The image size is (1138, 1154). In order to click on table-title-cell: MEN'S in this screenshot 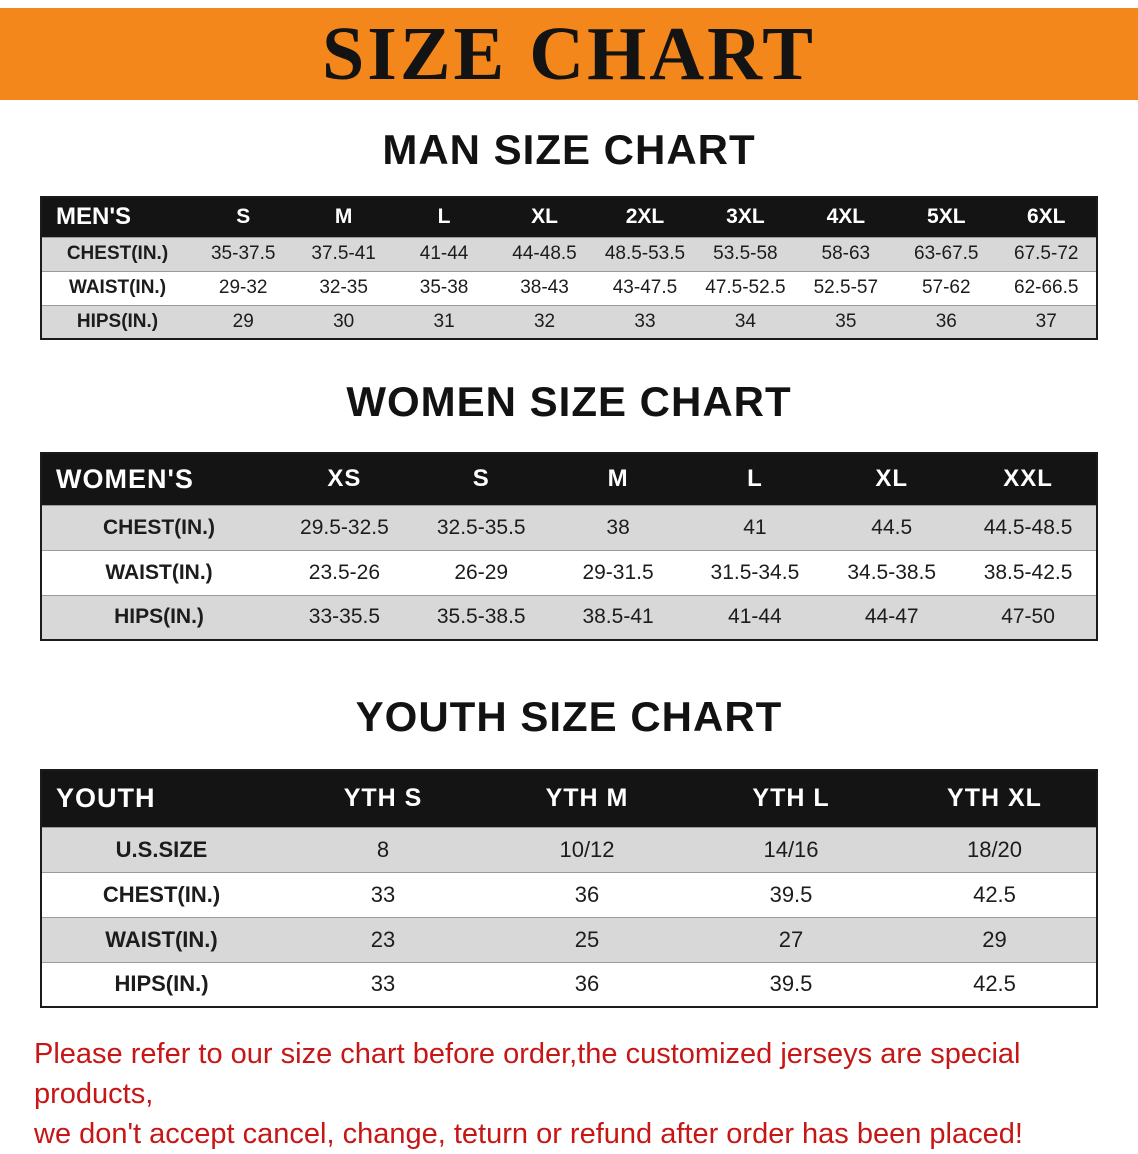, I will do `click(117, 217)`.